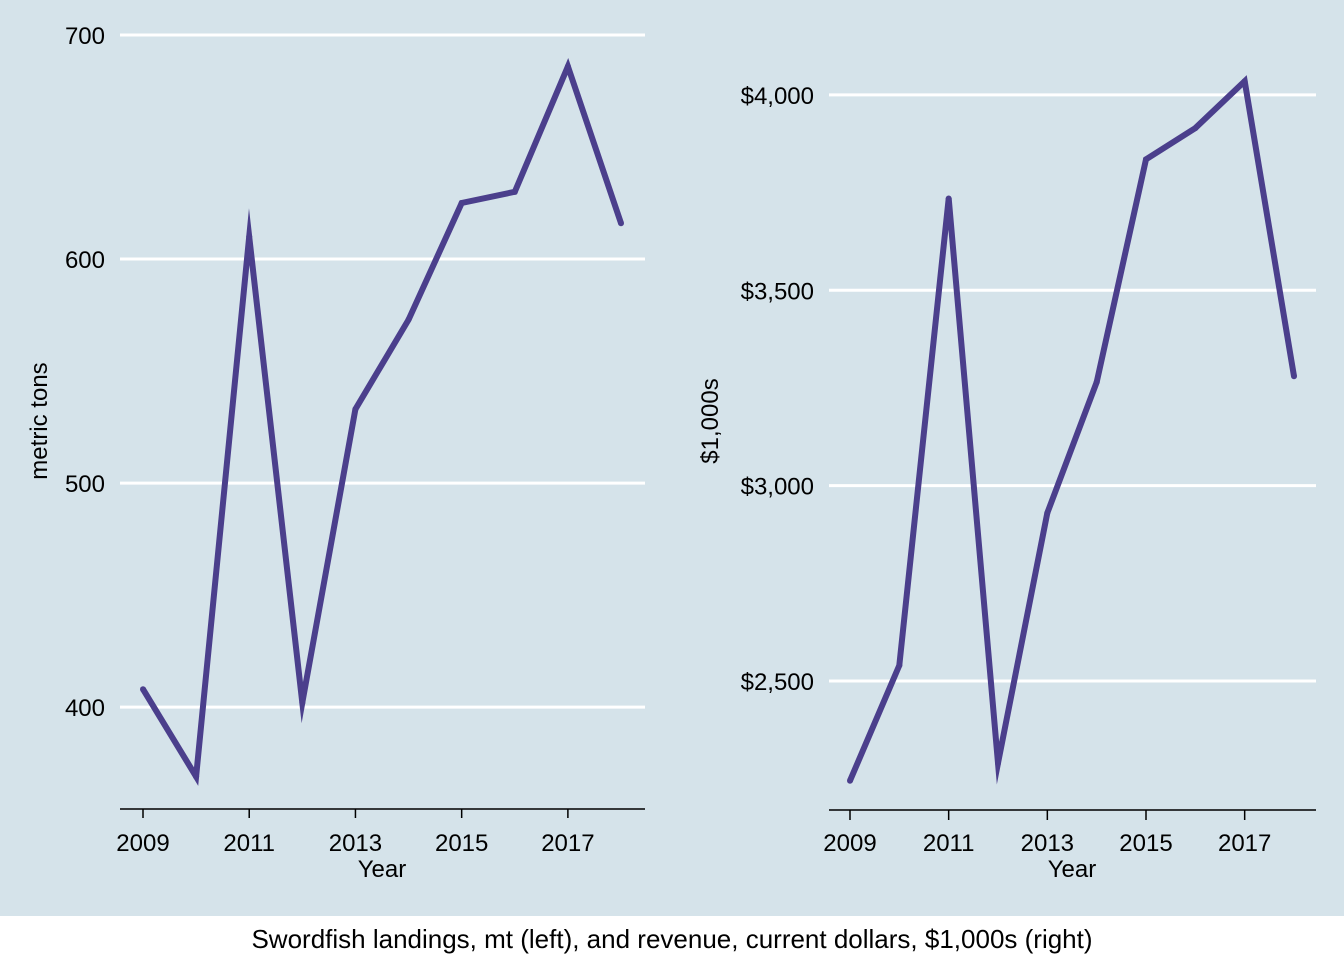 Image resolution: width=1344 pixels, height=960 pixels. Describe the element at coordinates (85, 260) in the screenshot. I see `landings-y-tick-label: 600` at that location.